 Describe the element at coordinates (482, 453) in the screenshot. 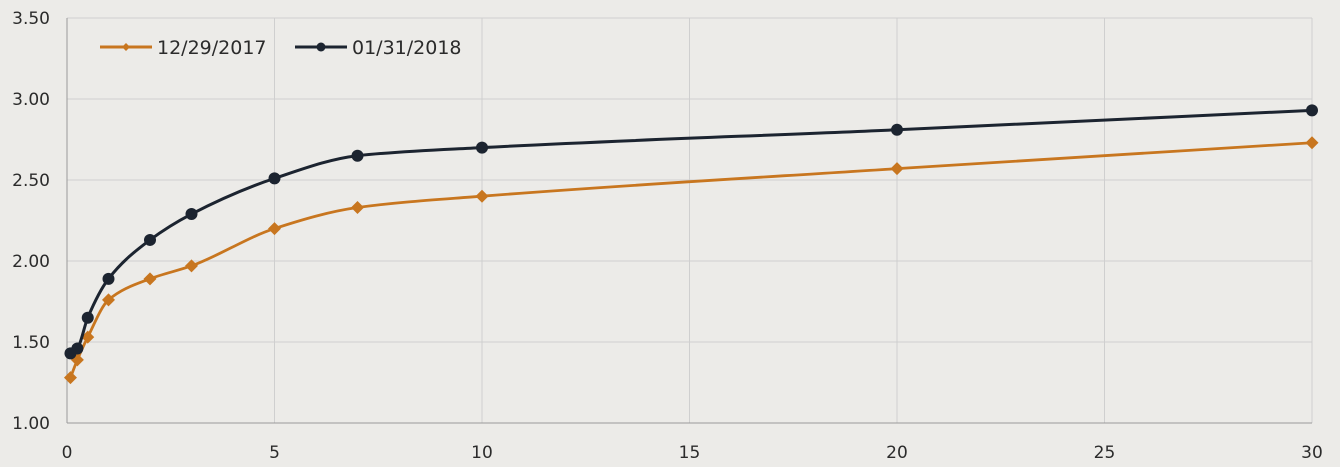

I see `x-tick-label: 10` at that location.